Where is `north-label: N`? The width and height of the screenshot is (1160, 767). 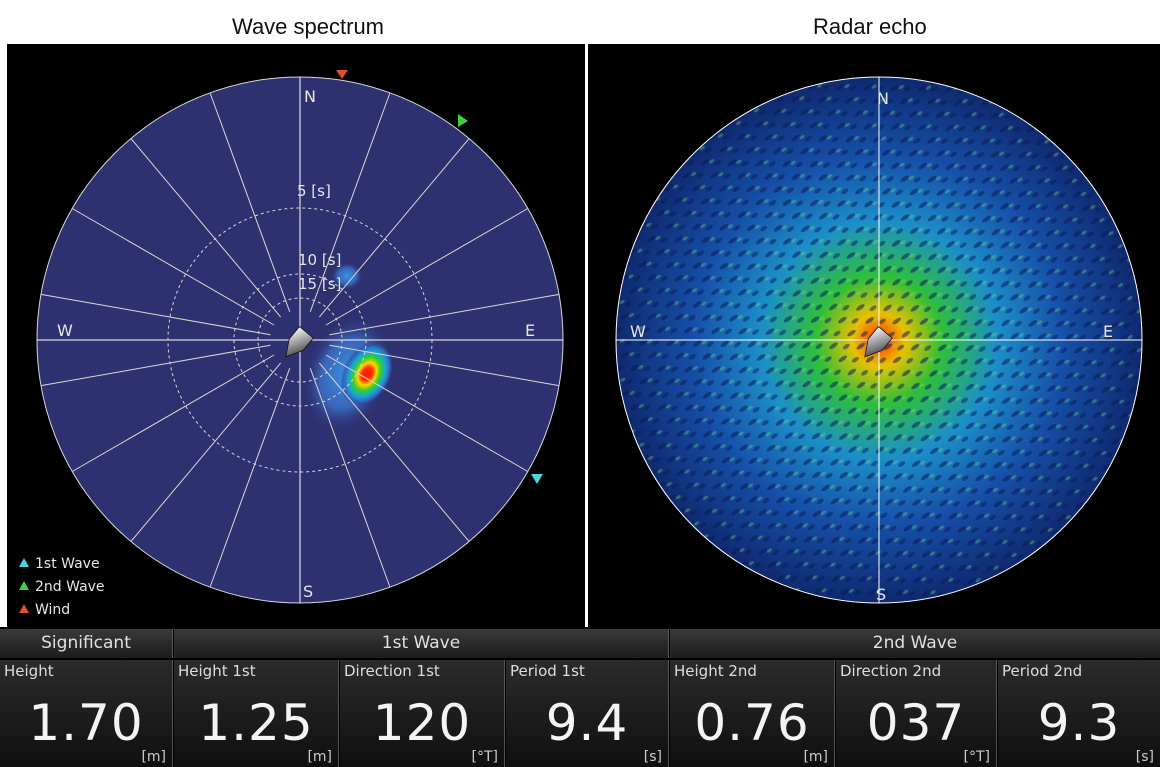 north-label: N is located at coordinates (310, 96).